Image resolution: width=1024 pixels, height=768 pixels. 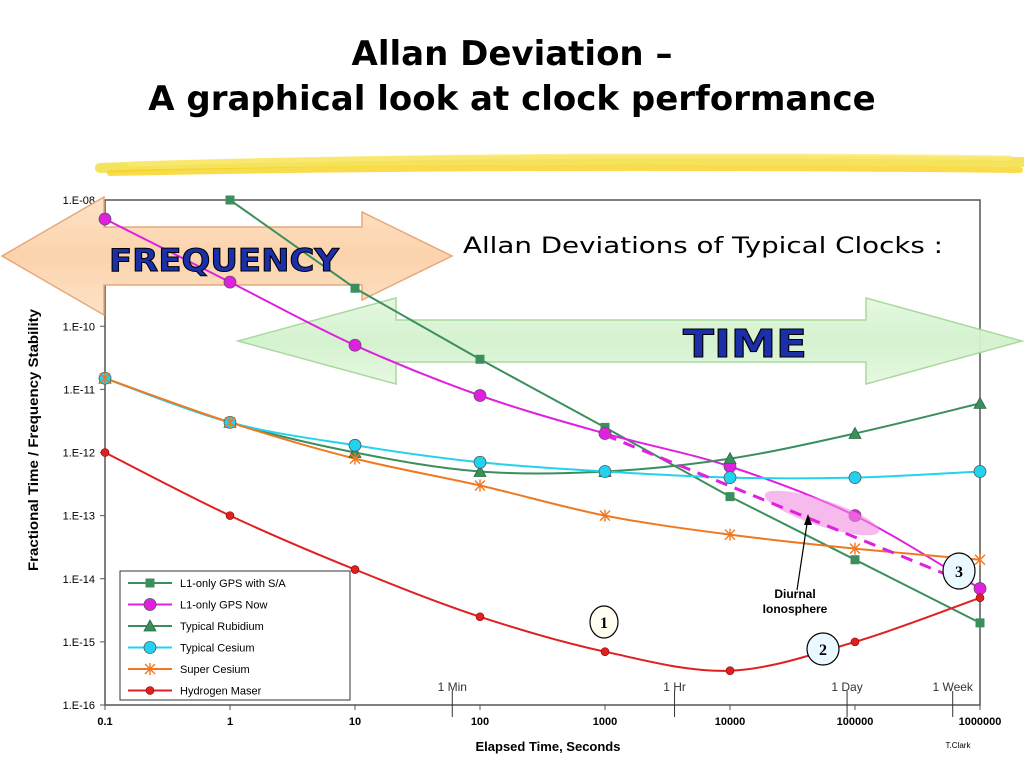 I want to click on chart-title: Allan Deviations of Typical Clocks :, so click(x=703, y=246).